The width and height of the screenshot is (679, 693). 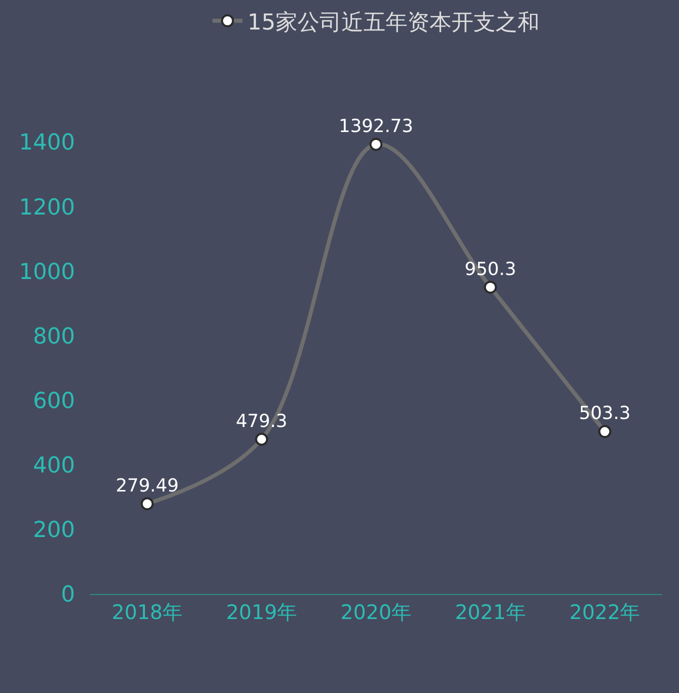 What do you see at coordinates (47, 143) in the screenshot?
I see `y-tick-label: 1400` at bounding box center [47, 143].